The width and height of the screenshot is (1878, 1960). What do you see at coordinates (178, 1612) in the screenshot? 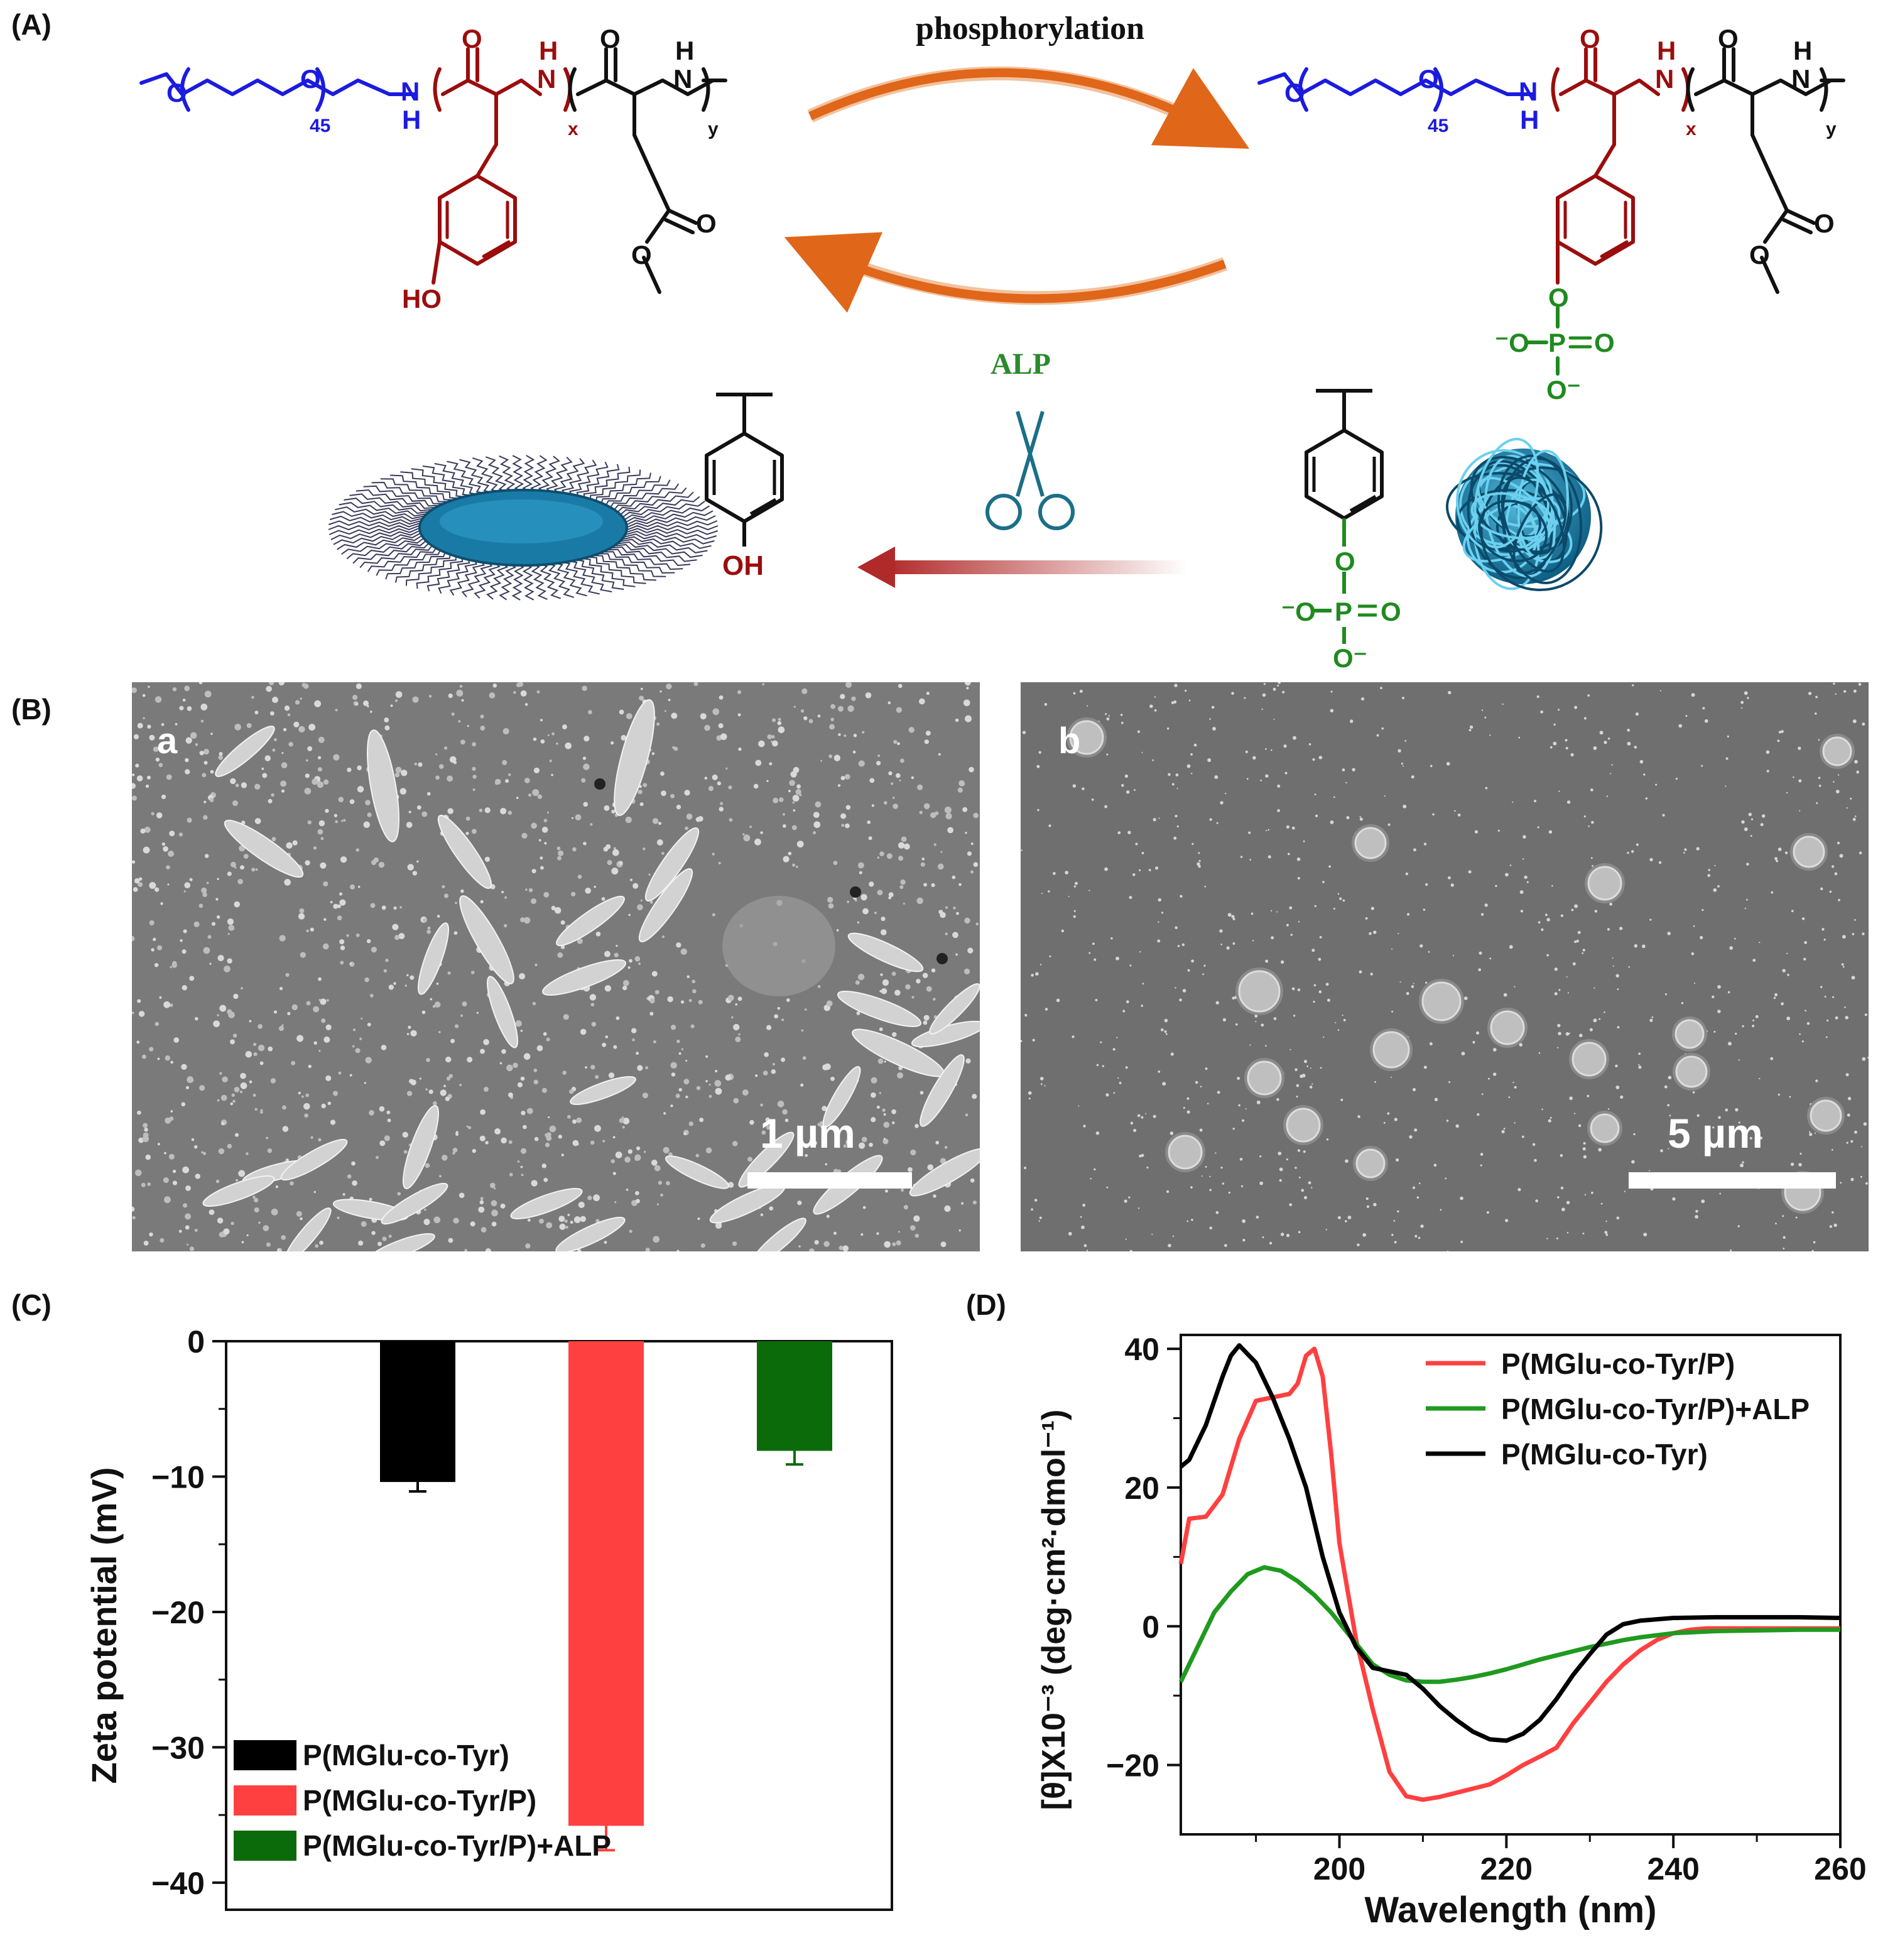
I see `y-tick-label: −20` at bounding box center [178, 1612].